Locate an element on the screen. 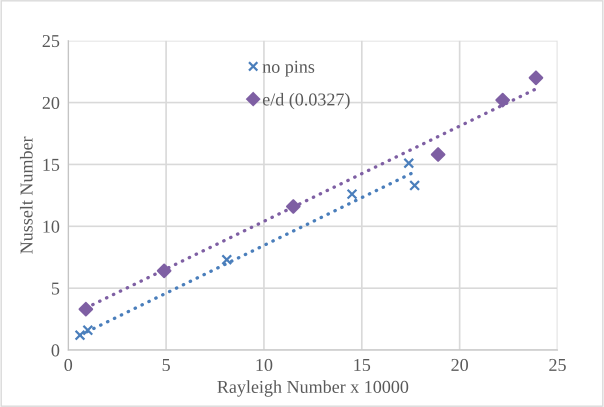 The height and width of the screenshot is (407, 604). y-tick-label: 20 is located at coordinates (51, 103).